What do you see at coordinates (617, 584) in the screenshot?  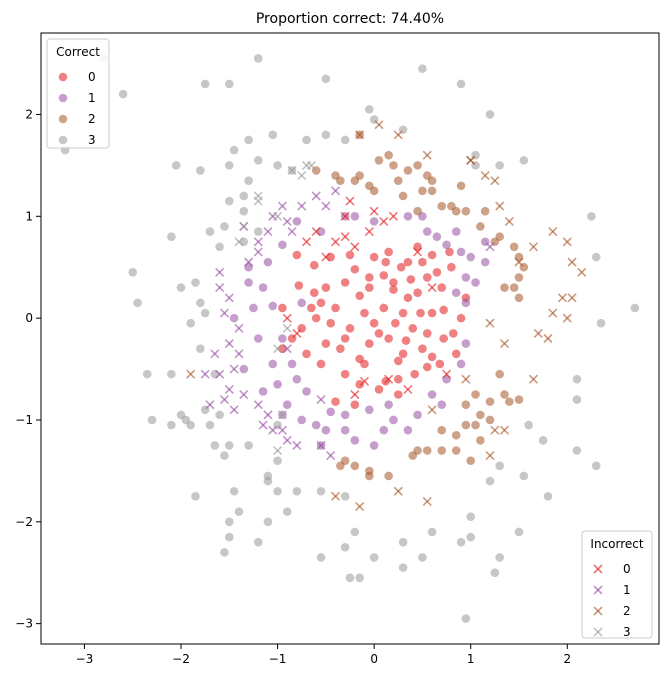 I see `legend-incorrect: Incorrect 0 1 2 3` at bounding box center [617, 584].